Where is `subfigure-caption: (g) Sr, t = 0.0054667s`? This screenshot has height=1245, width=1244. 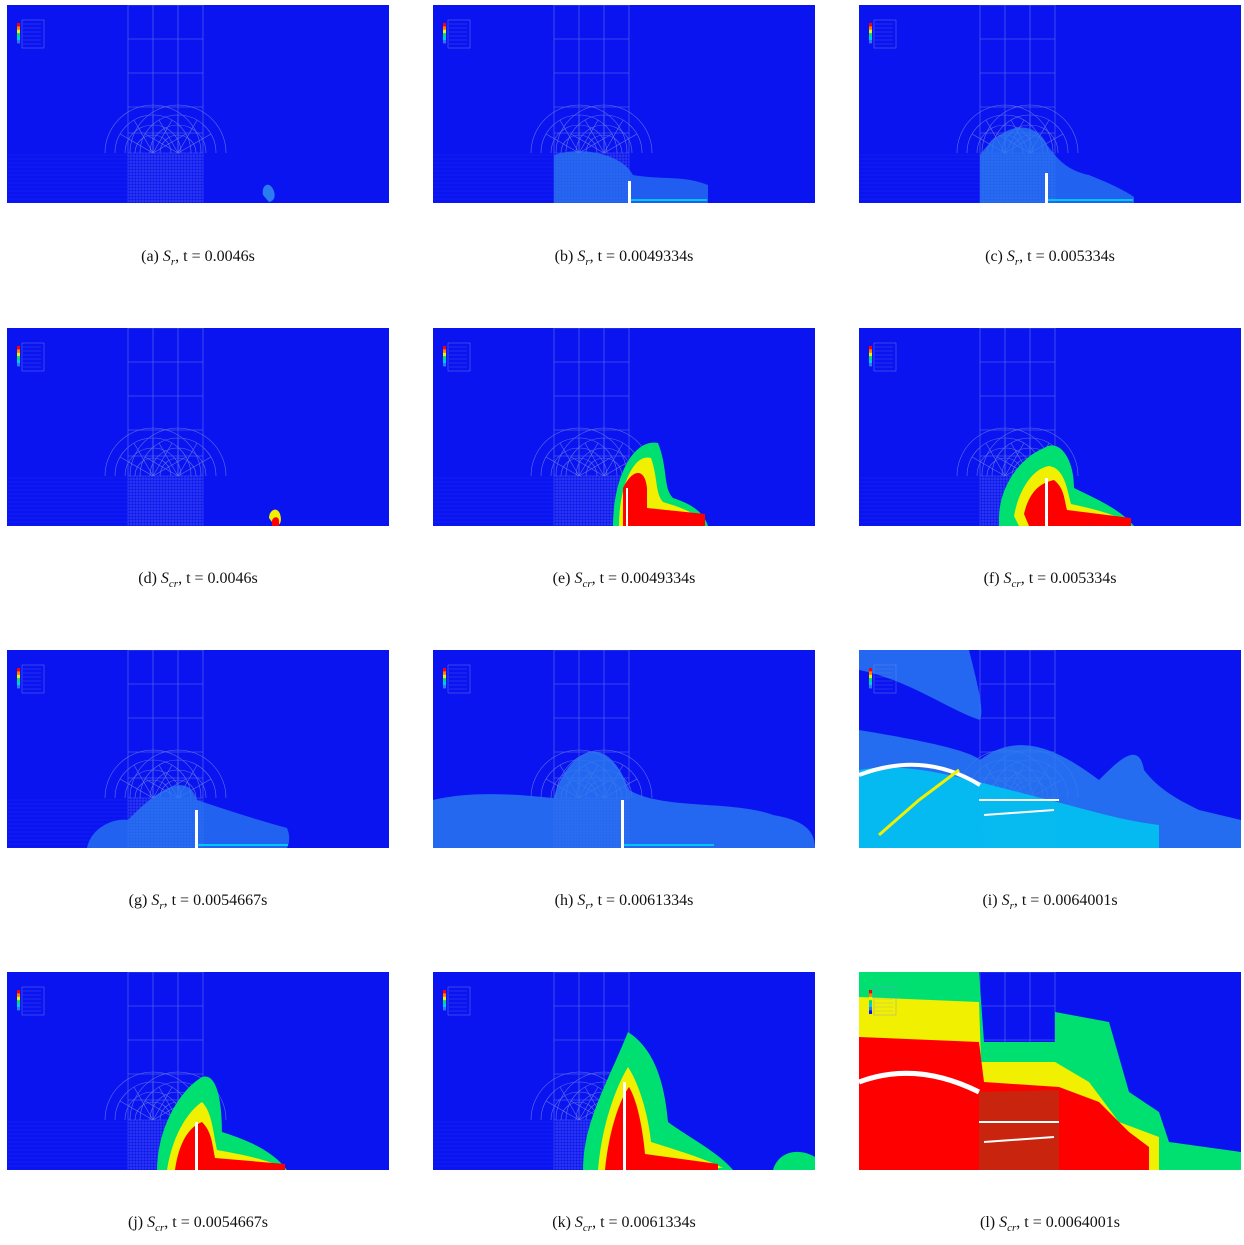
subfigure-caption: (g) Sr, t = 0.0054667s is located at coordinates (198, 902).